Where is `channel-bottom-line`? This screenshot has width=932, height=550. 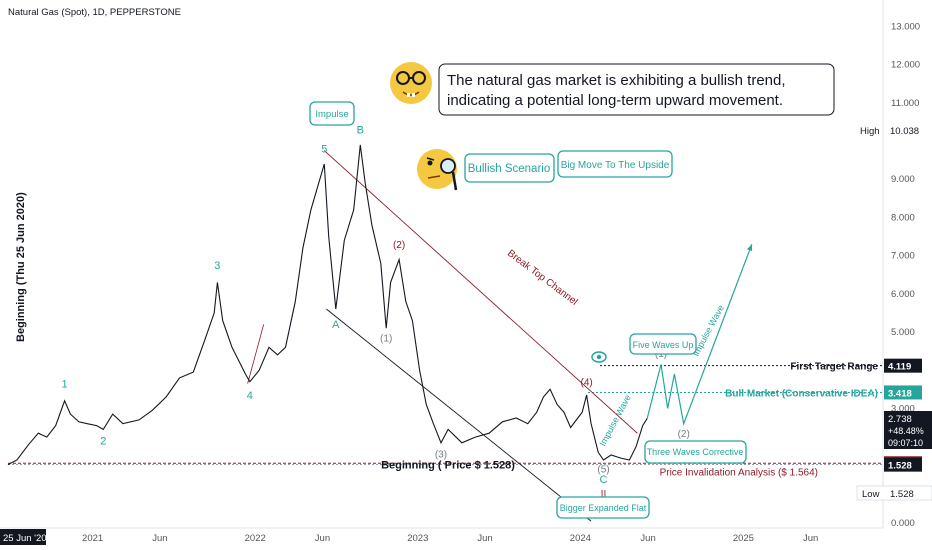
channel-bottom-line is located at coordinates (459, 415).